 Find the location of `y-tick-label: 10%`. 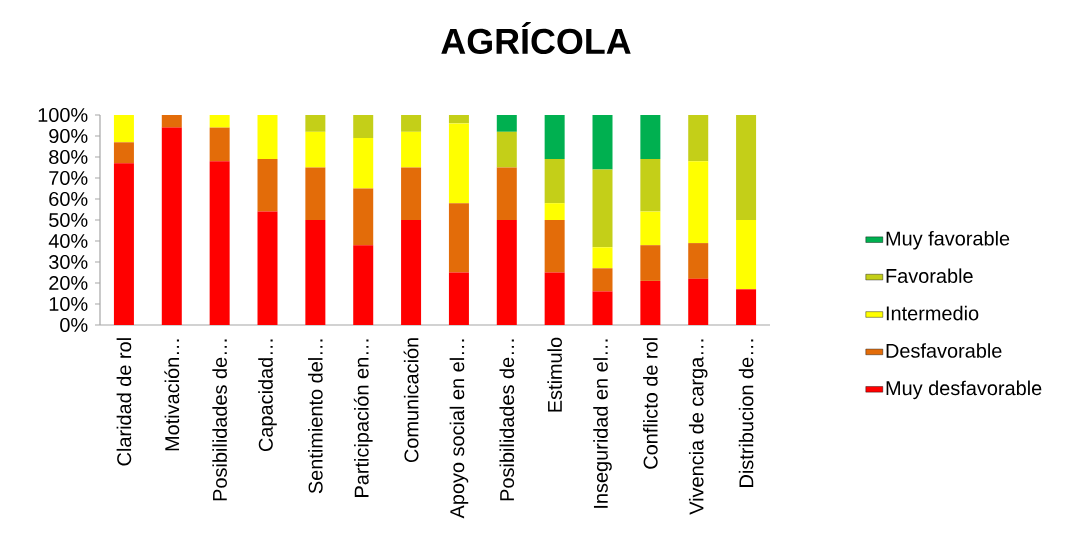

y-tick-label: 10% is located at coordinates (68, 304).